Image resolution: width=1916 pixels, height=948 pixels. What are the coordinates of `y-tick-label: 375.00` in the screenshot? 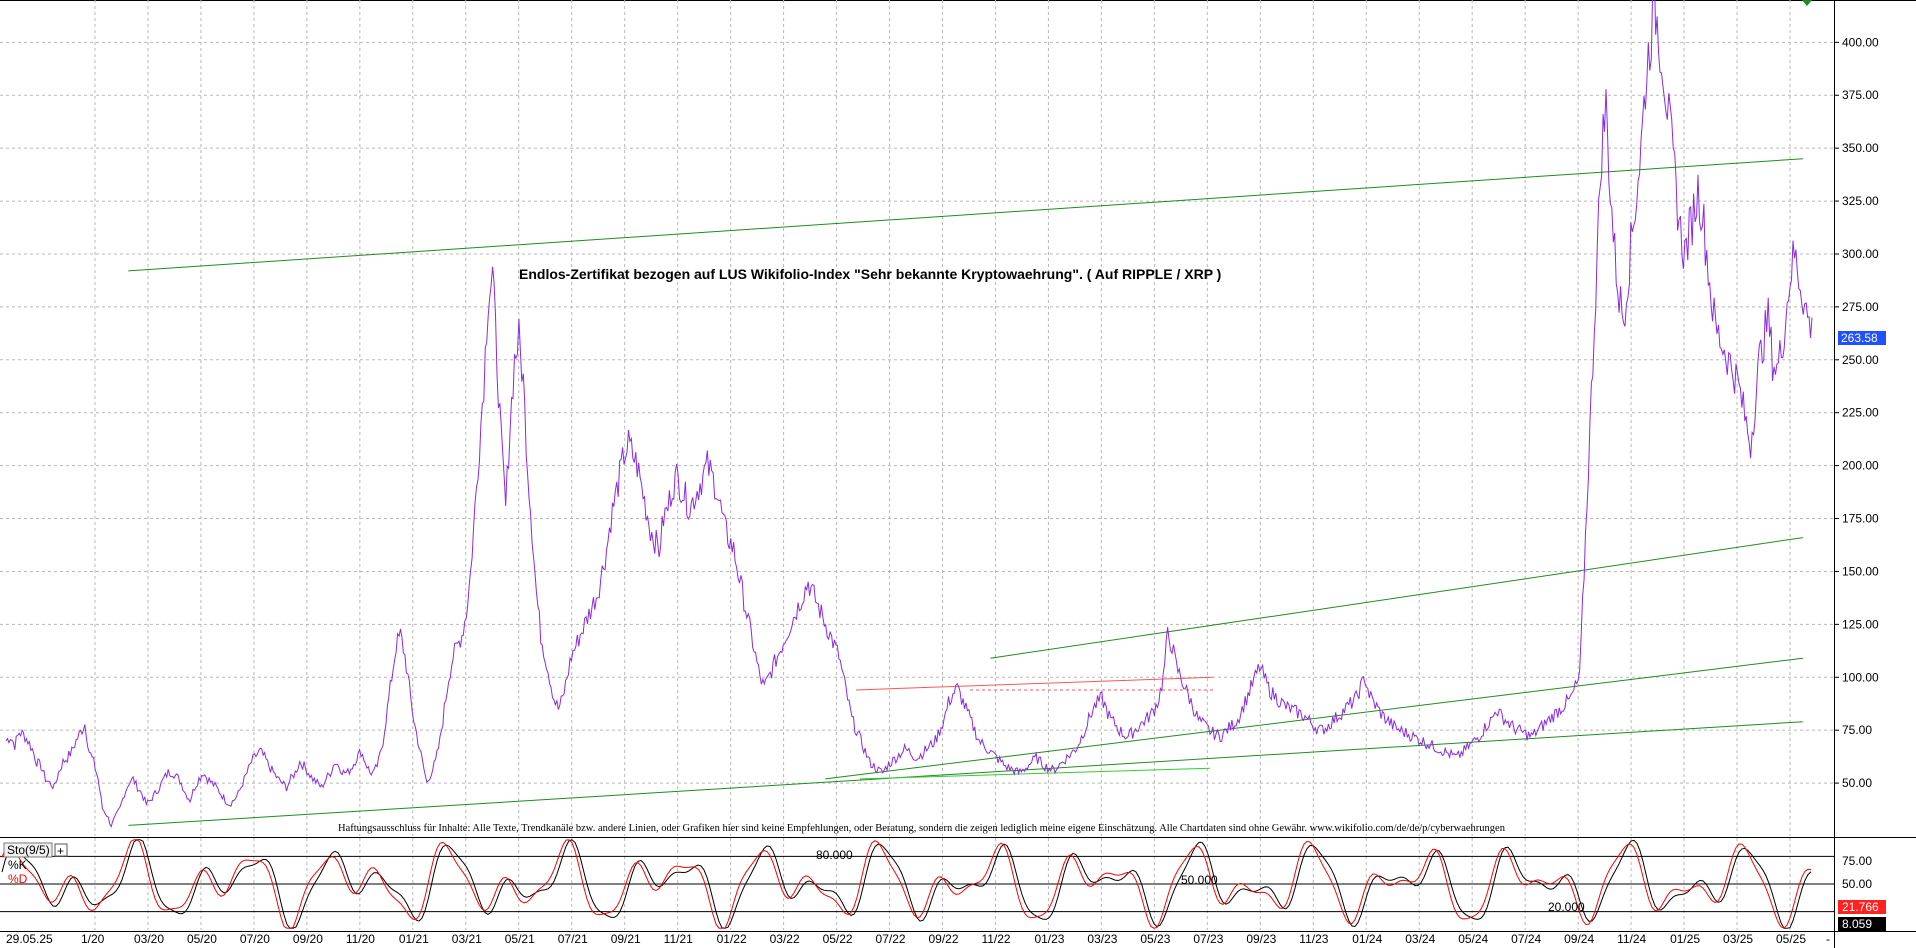 It's located at (1860, 95).